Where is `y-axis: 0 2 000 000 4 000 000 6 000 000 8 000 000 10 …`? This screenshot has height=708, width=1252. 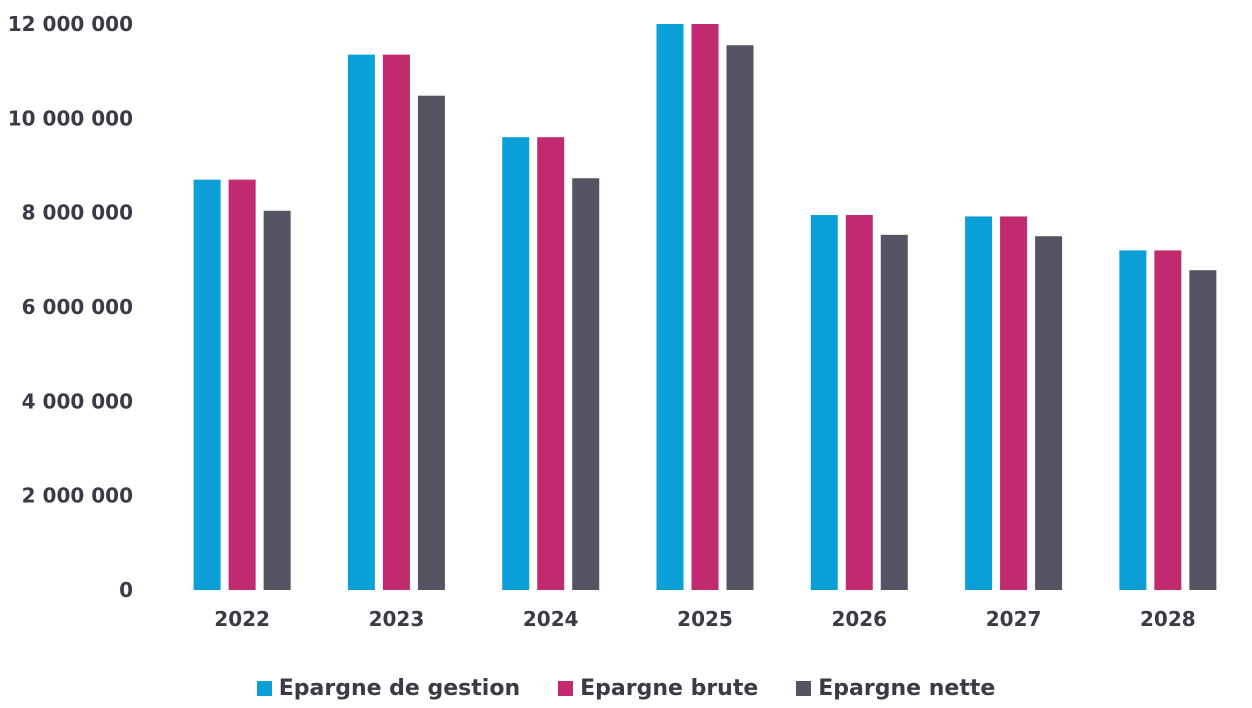
y-axis: 0 2 000 000 4 000 000 6 000 000 8 000 000 10 … is located at coordinates (70, 307).